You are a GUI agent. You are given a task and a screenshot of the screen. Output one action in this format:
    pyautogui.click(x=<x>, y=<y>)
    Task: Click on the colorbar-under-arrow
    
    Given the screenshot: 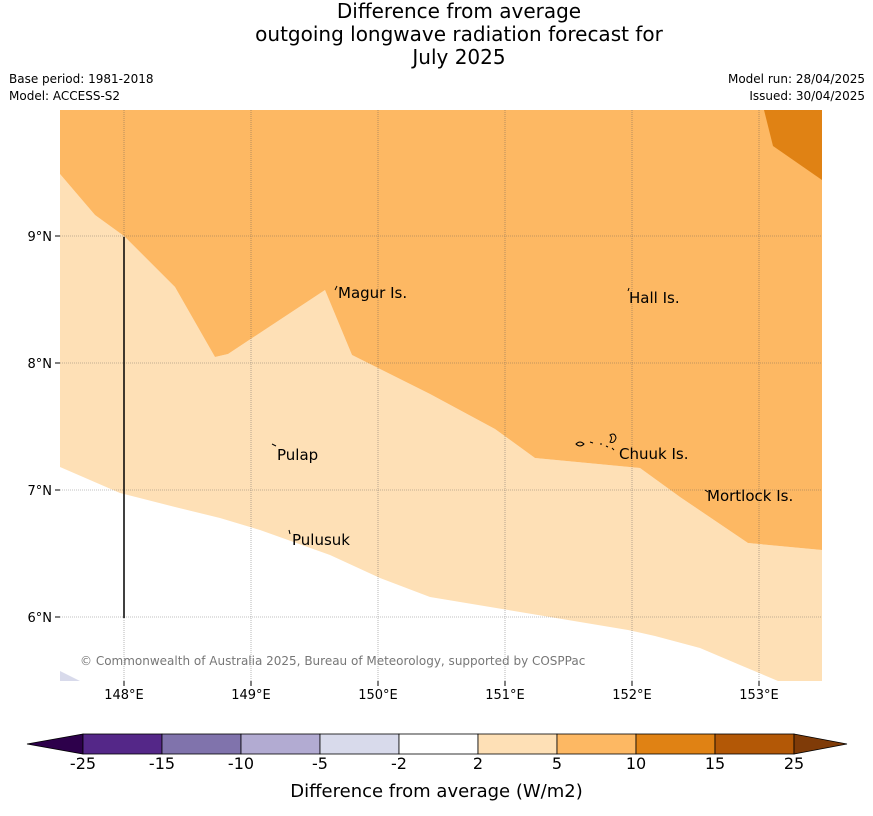 What is the action you would take?
    pyautogui.click(x=55, y=744)
    